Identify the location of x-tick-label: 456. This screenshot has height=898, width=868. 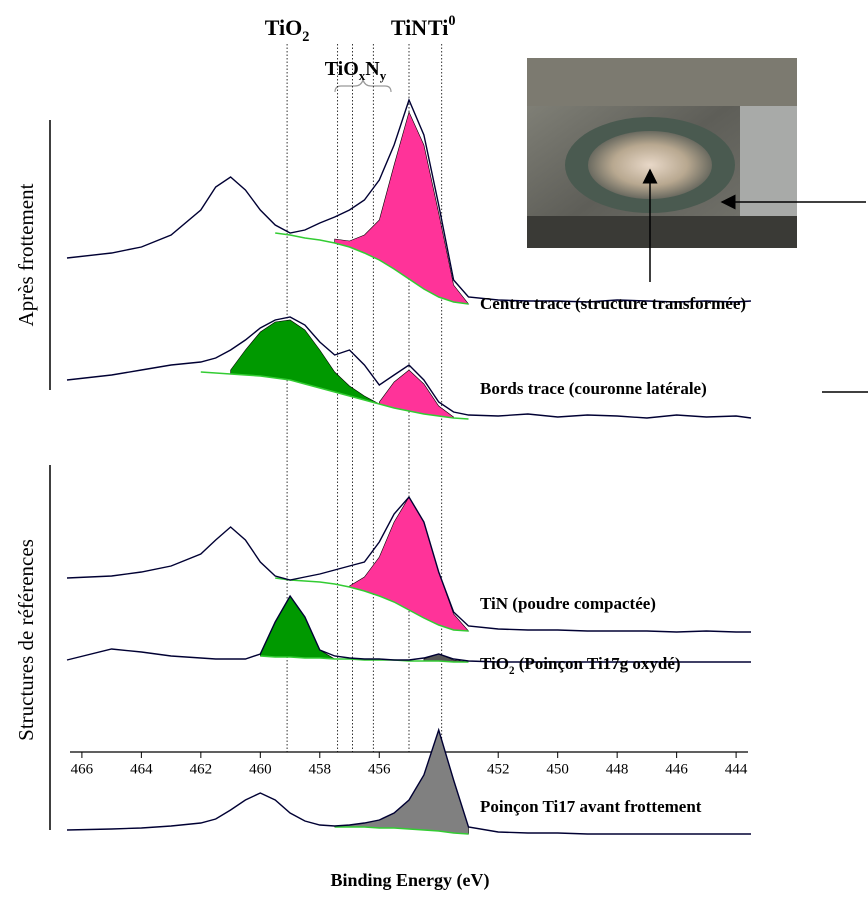
(379, 769).